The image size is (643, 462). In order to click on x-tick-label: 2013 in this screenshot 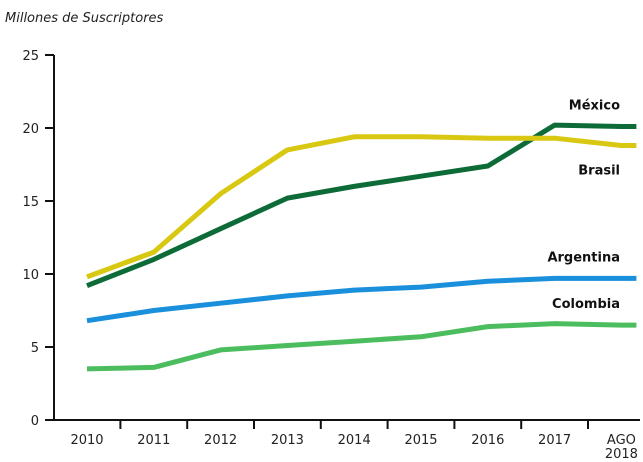, I will do `click(287, 440)`.